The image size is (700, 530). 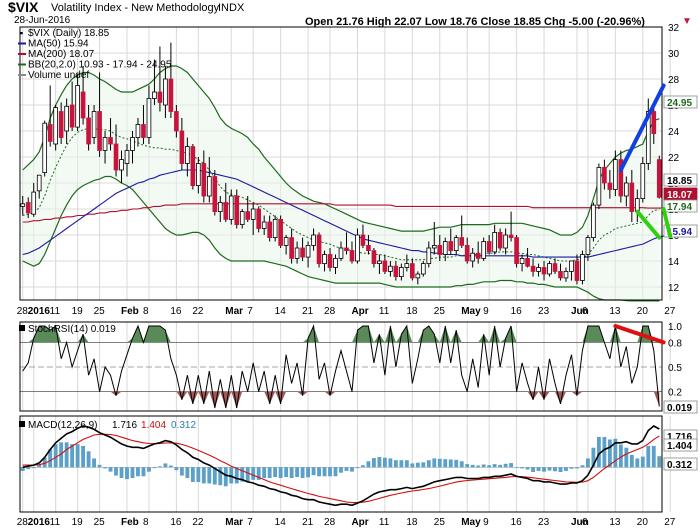 I want to click on macd-value-tag-1: 1.404, so click(x=679, y=446).